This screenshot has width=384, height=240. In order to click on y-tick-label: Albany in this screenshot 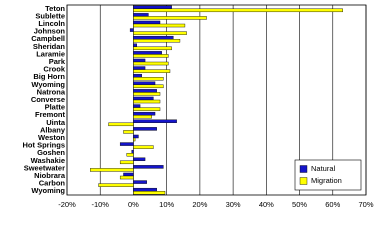, I will do `click(53, 129)`.